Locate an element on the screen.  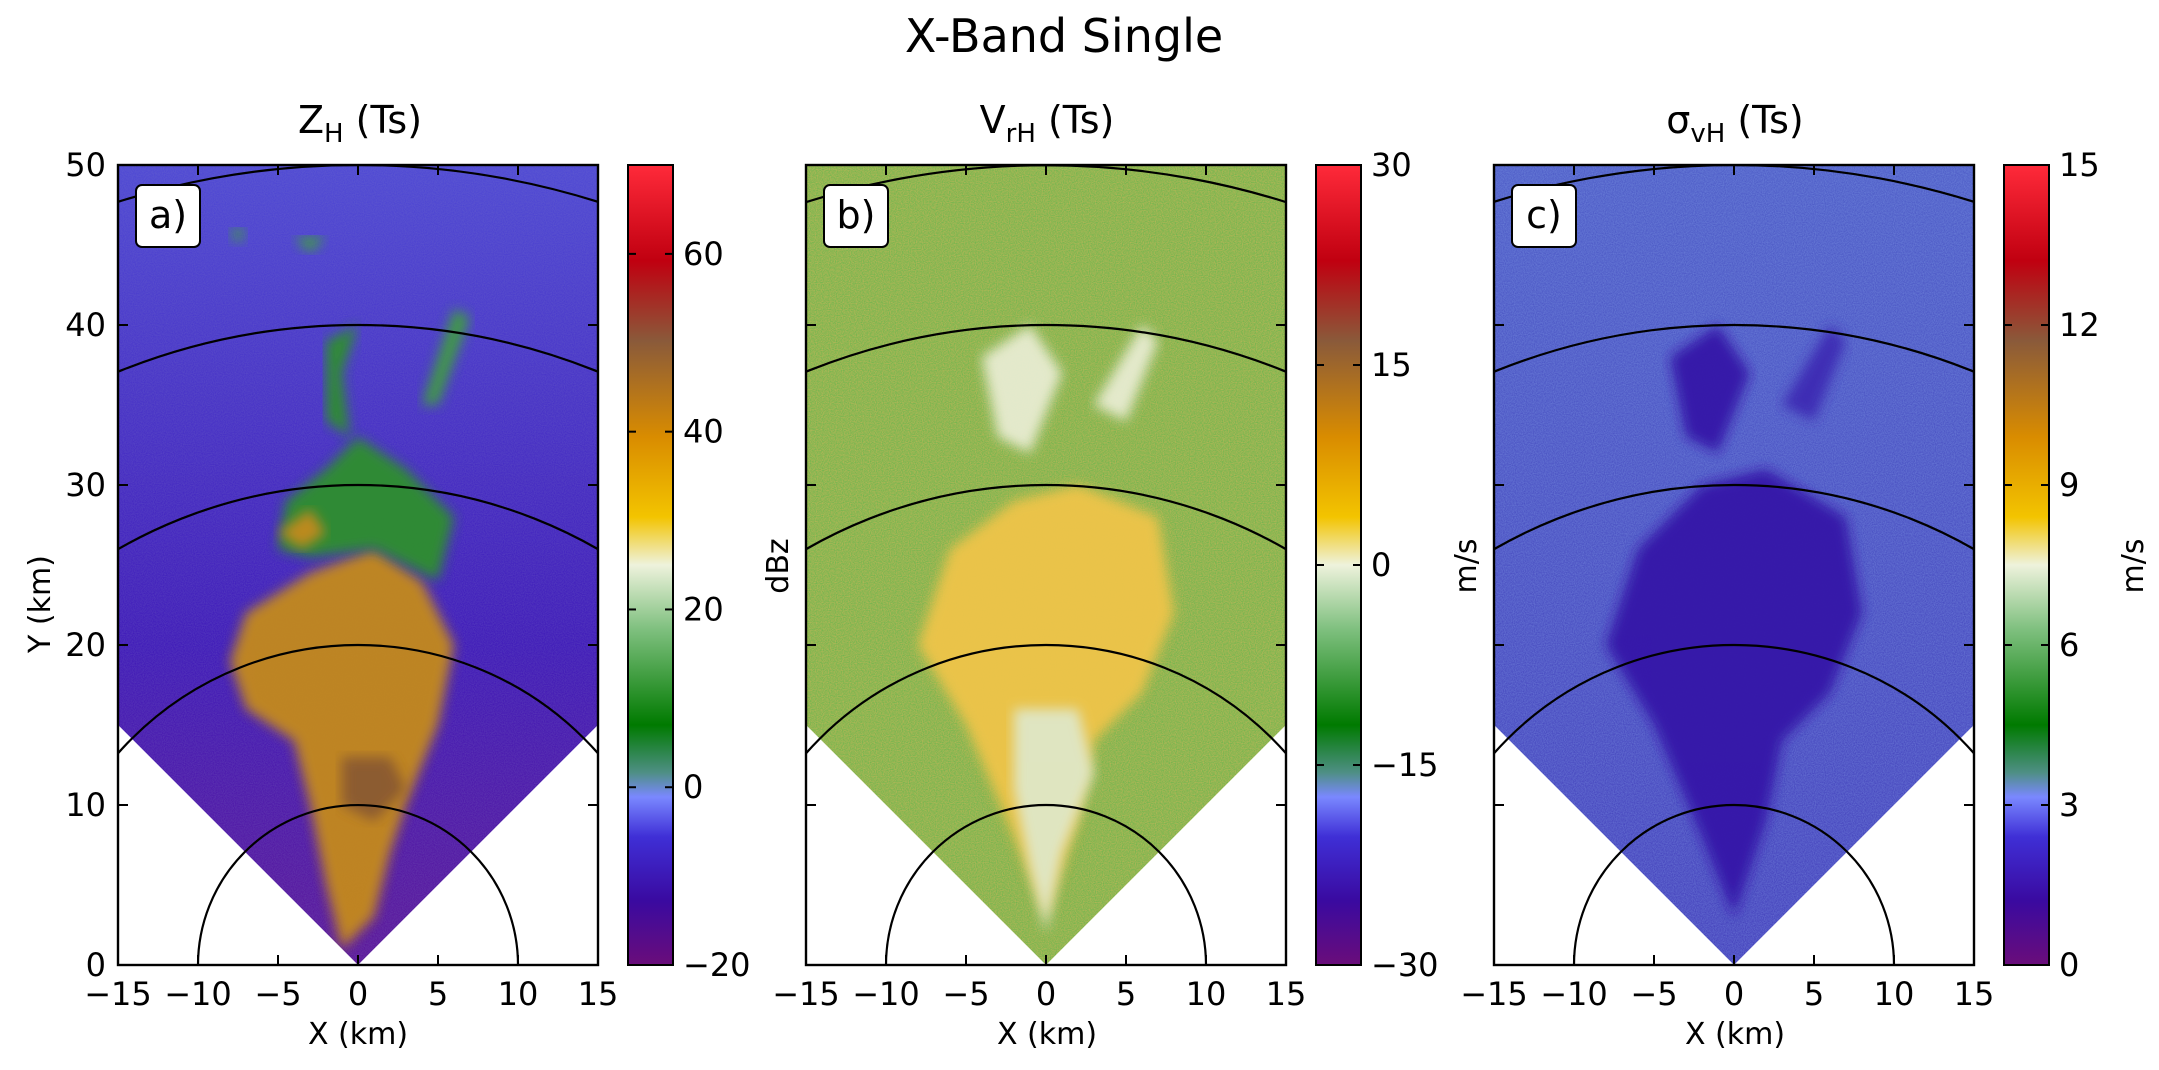
panel-a-outside-right is located at coordinates (478, 845).